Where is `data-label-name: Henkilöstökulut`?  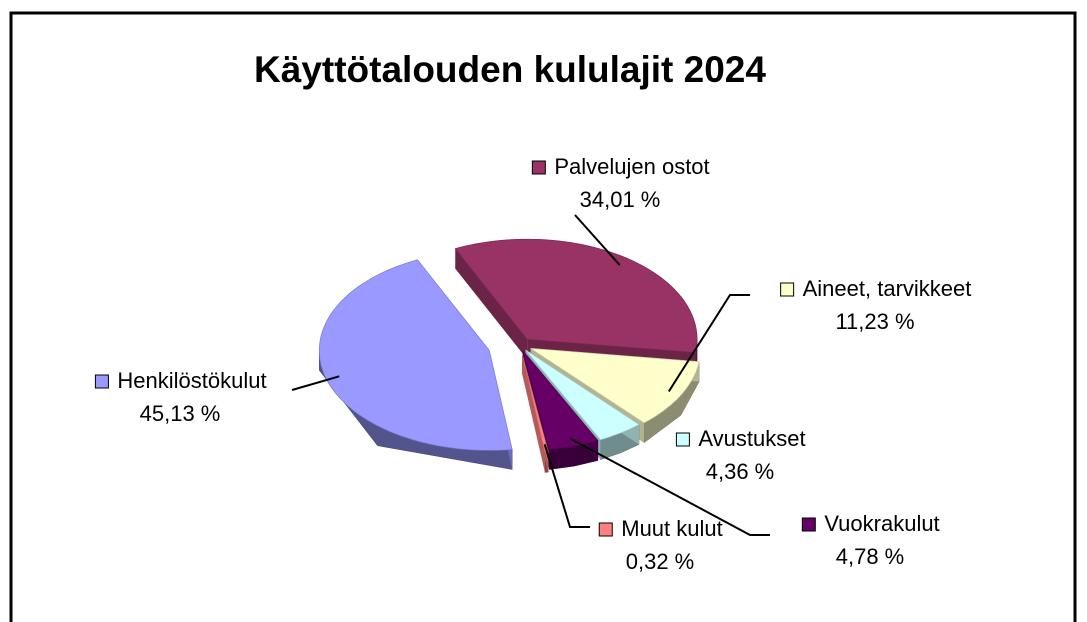 data-label-name: Henkilöstökulut is located at coordinates (191, 380).